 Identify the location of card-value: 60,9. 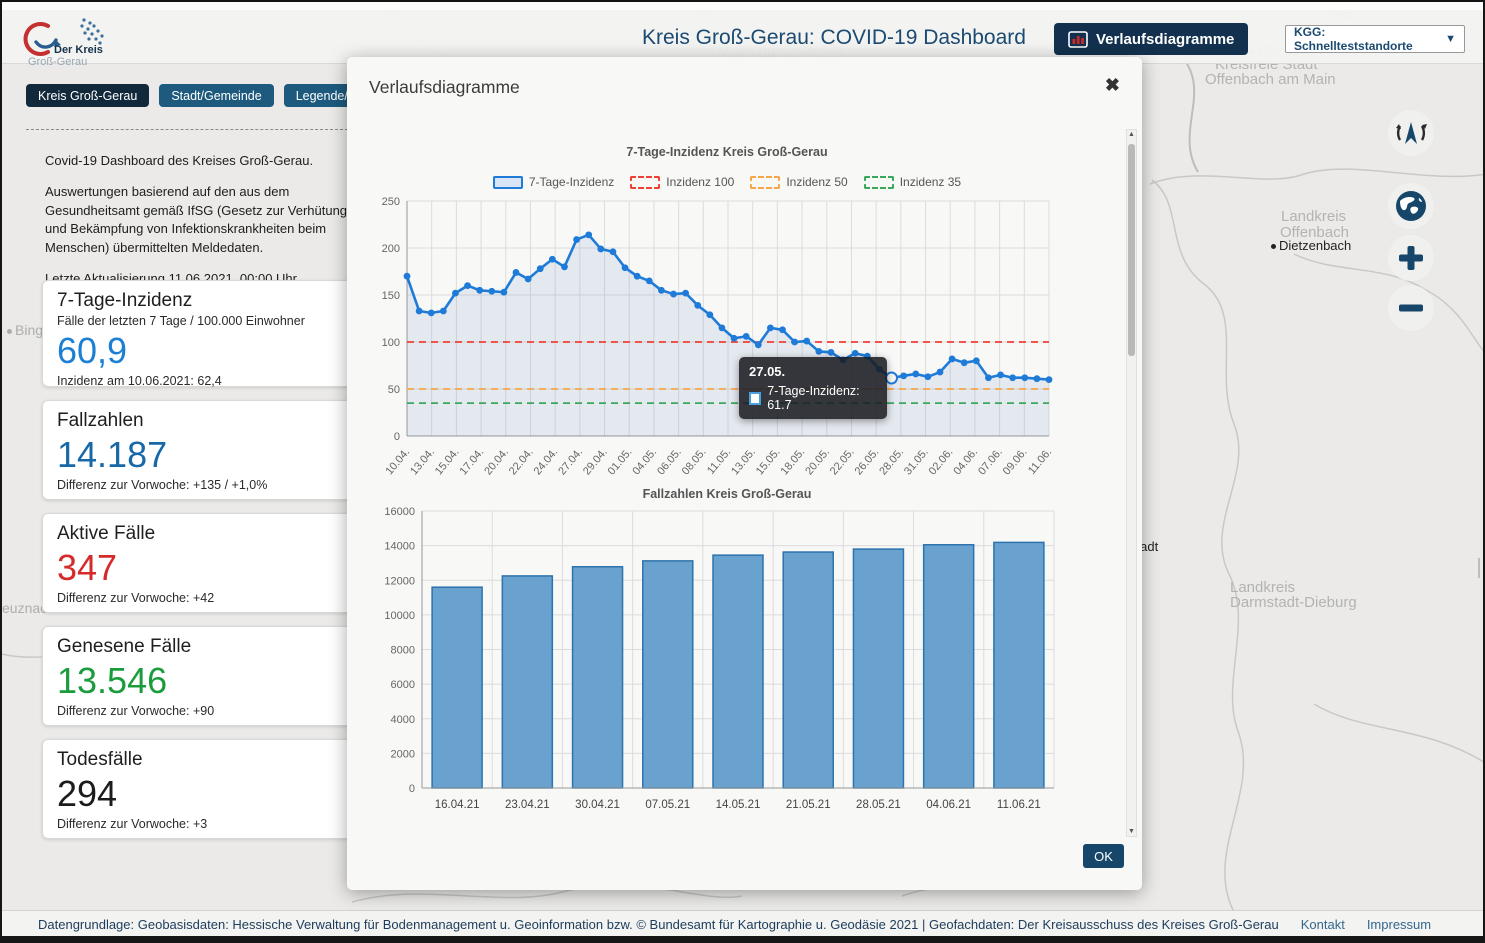
(92, 350).